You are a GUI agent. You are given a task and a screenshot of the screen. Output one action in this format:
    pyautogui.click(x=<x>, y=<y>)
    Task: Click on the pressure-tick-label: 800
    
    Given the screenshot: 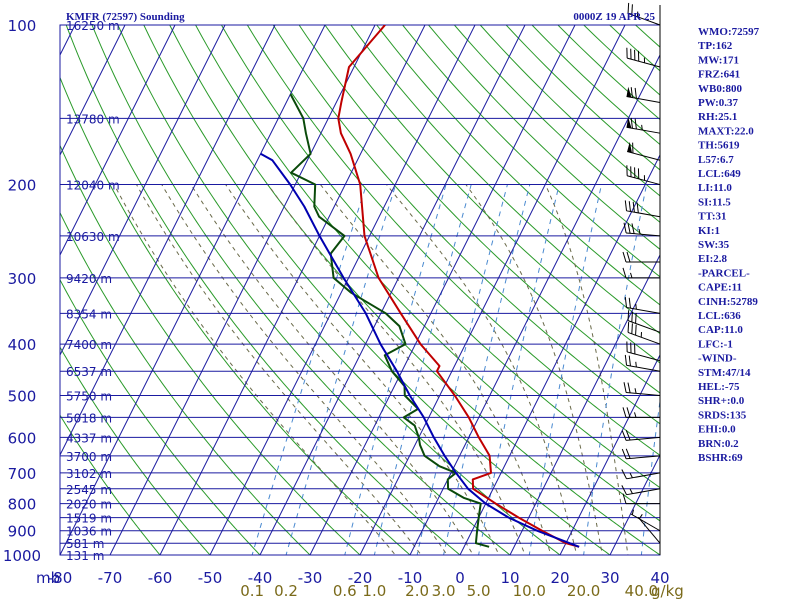 What is the action you would take?
    pyautogui.click(x=22, y=505)
    